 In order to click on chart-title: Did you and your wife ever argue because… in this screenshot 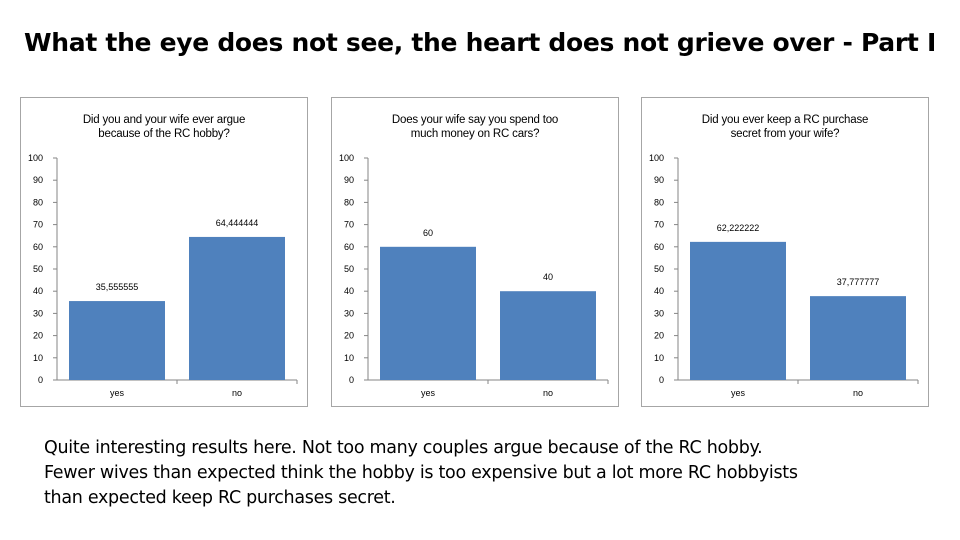, I will do `click(164, 127)`.